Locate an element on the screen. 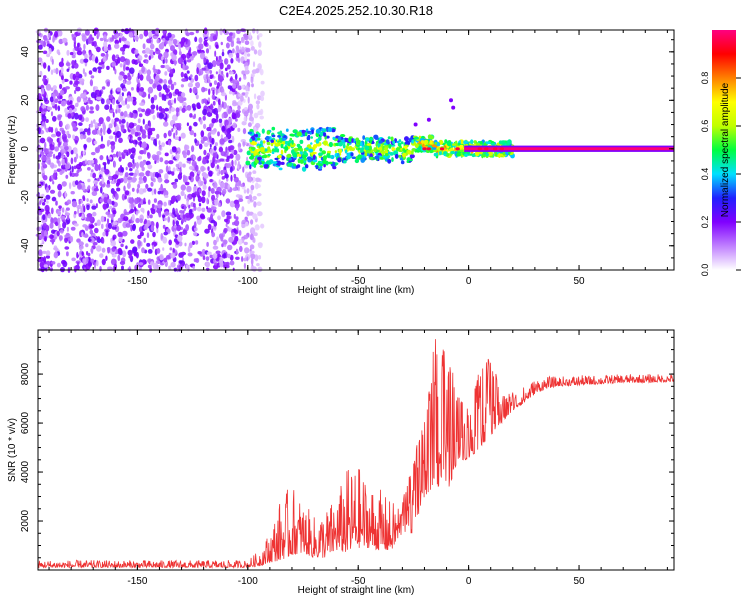  colorbar-tick-label: 0.0 is located at coordinates (705, 270).